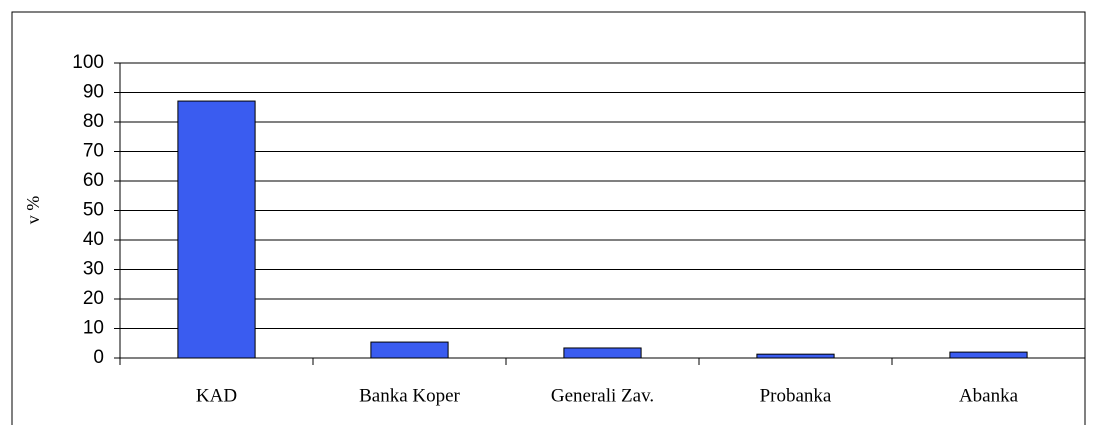  I want to click on x-tick-label: KAD, so click(216, 395).